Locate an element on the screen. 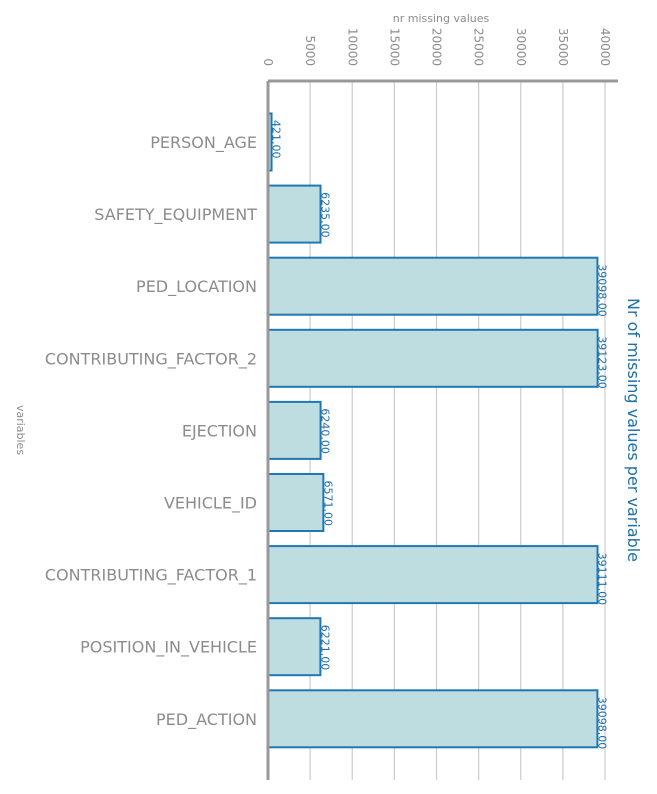 The image size is (657, 794). category-label: POSITION_IN_VEHICLE is located at coordinates (168, 648).